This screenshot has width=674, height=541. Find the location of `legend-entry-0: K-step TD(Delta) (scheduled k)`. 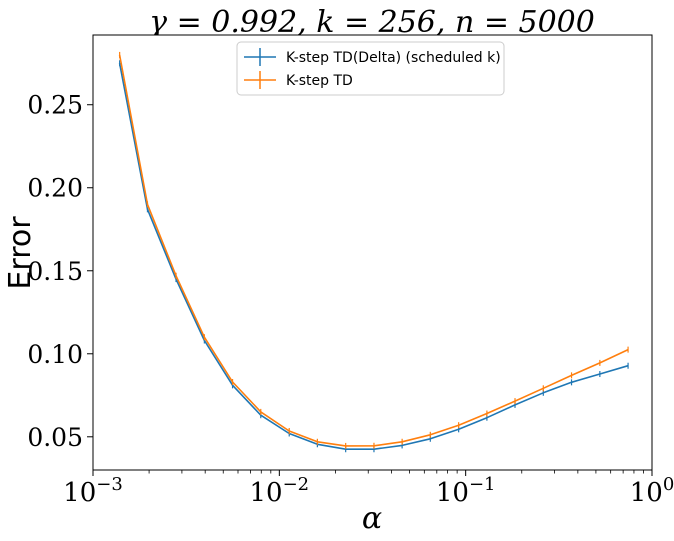

legend-entry-0: K-step TD(Delta) (scheduled k) is located at coordinates (372, 57).